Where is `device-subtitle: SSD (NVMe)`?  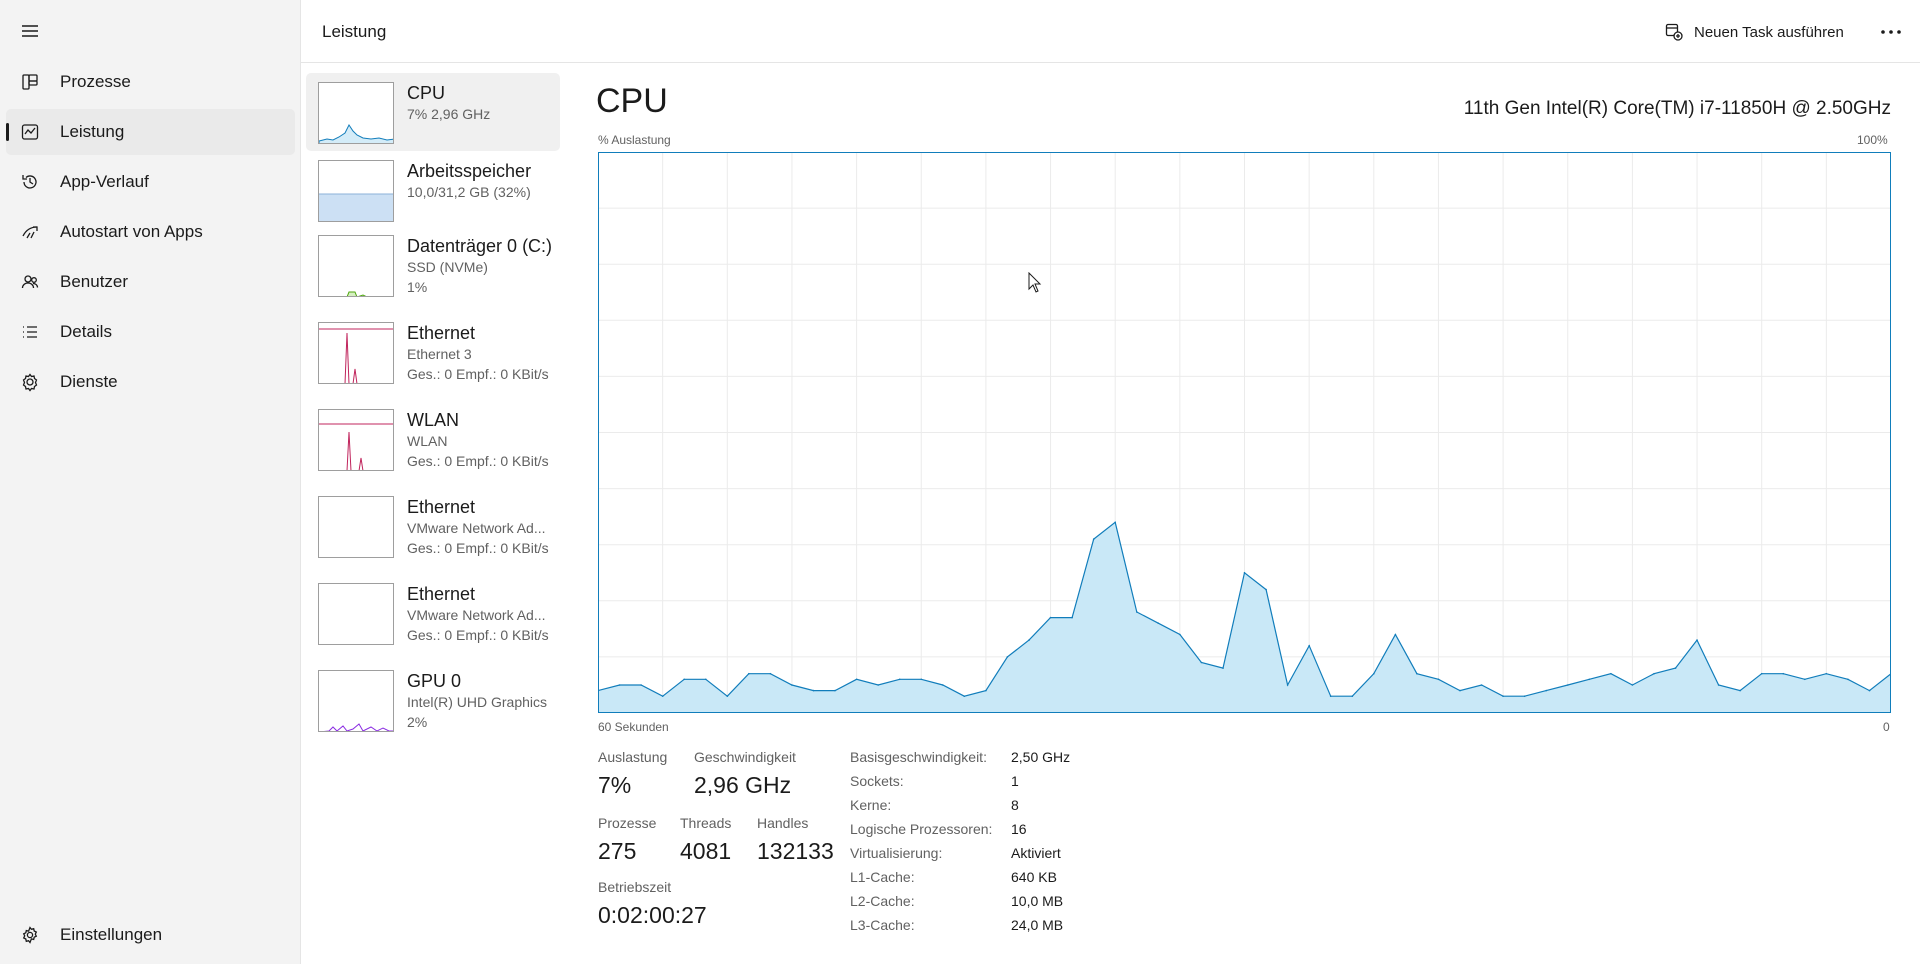 device-subtitle: SSD (NVMe) is located at coordinates (447, 267).